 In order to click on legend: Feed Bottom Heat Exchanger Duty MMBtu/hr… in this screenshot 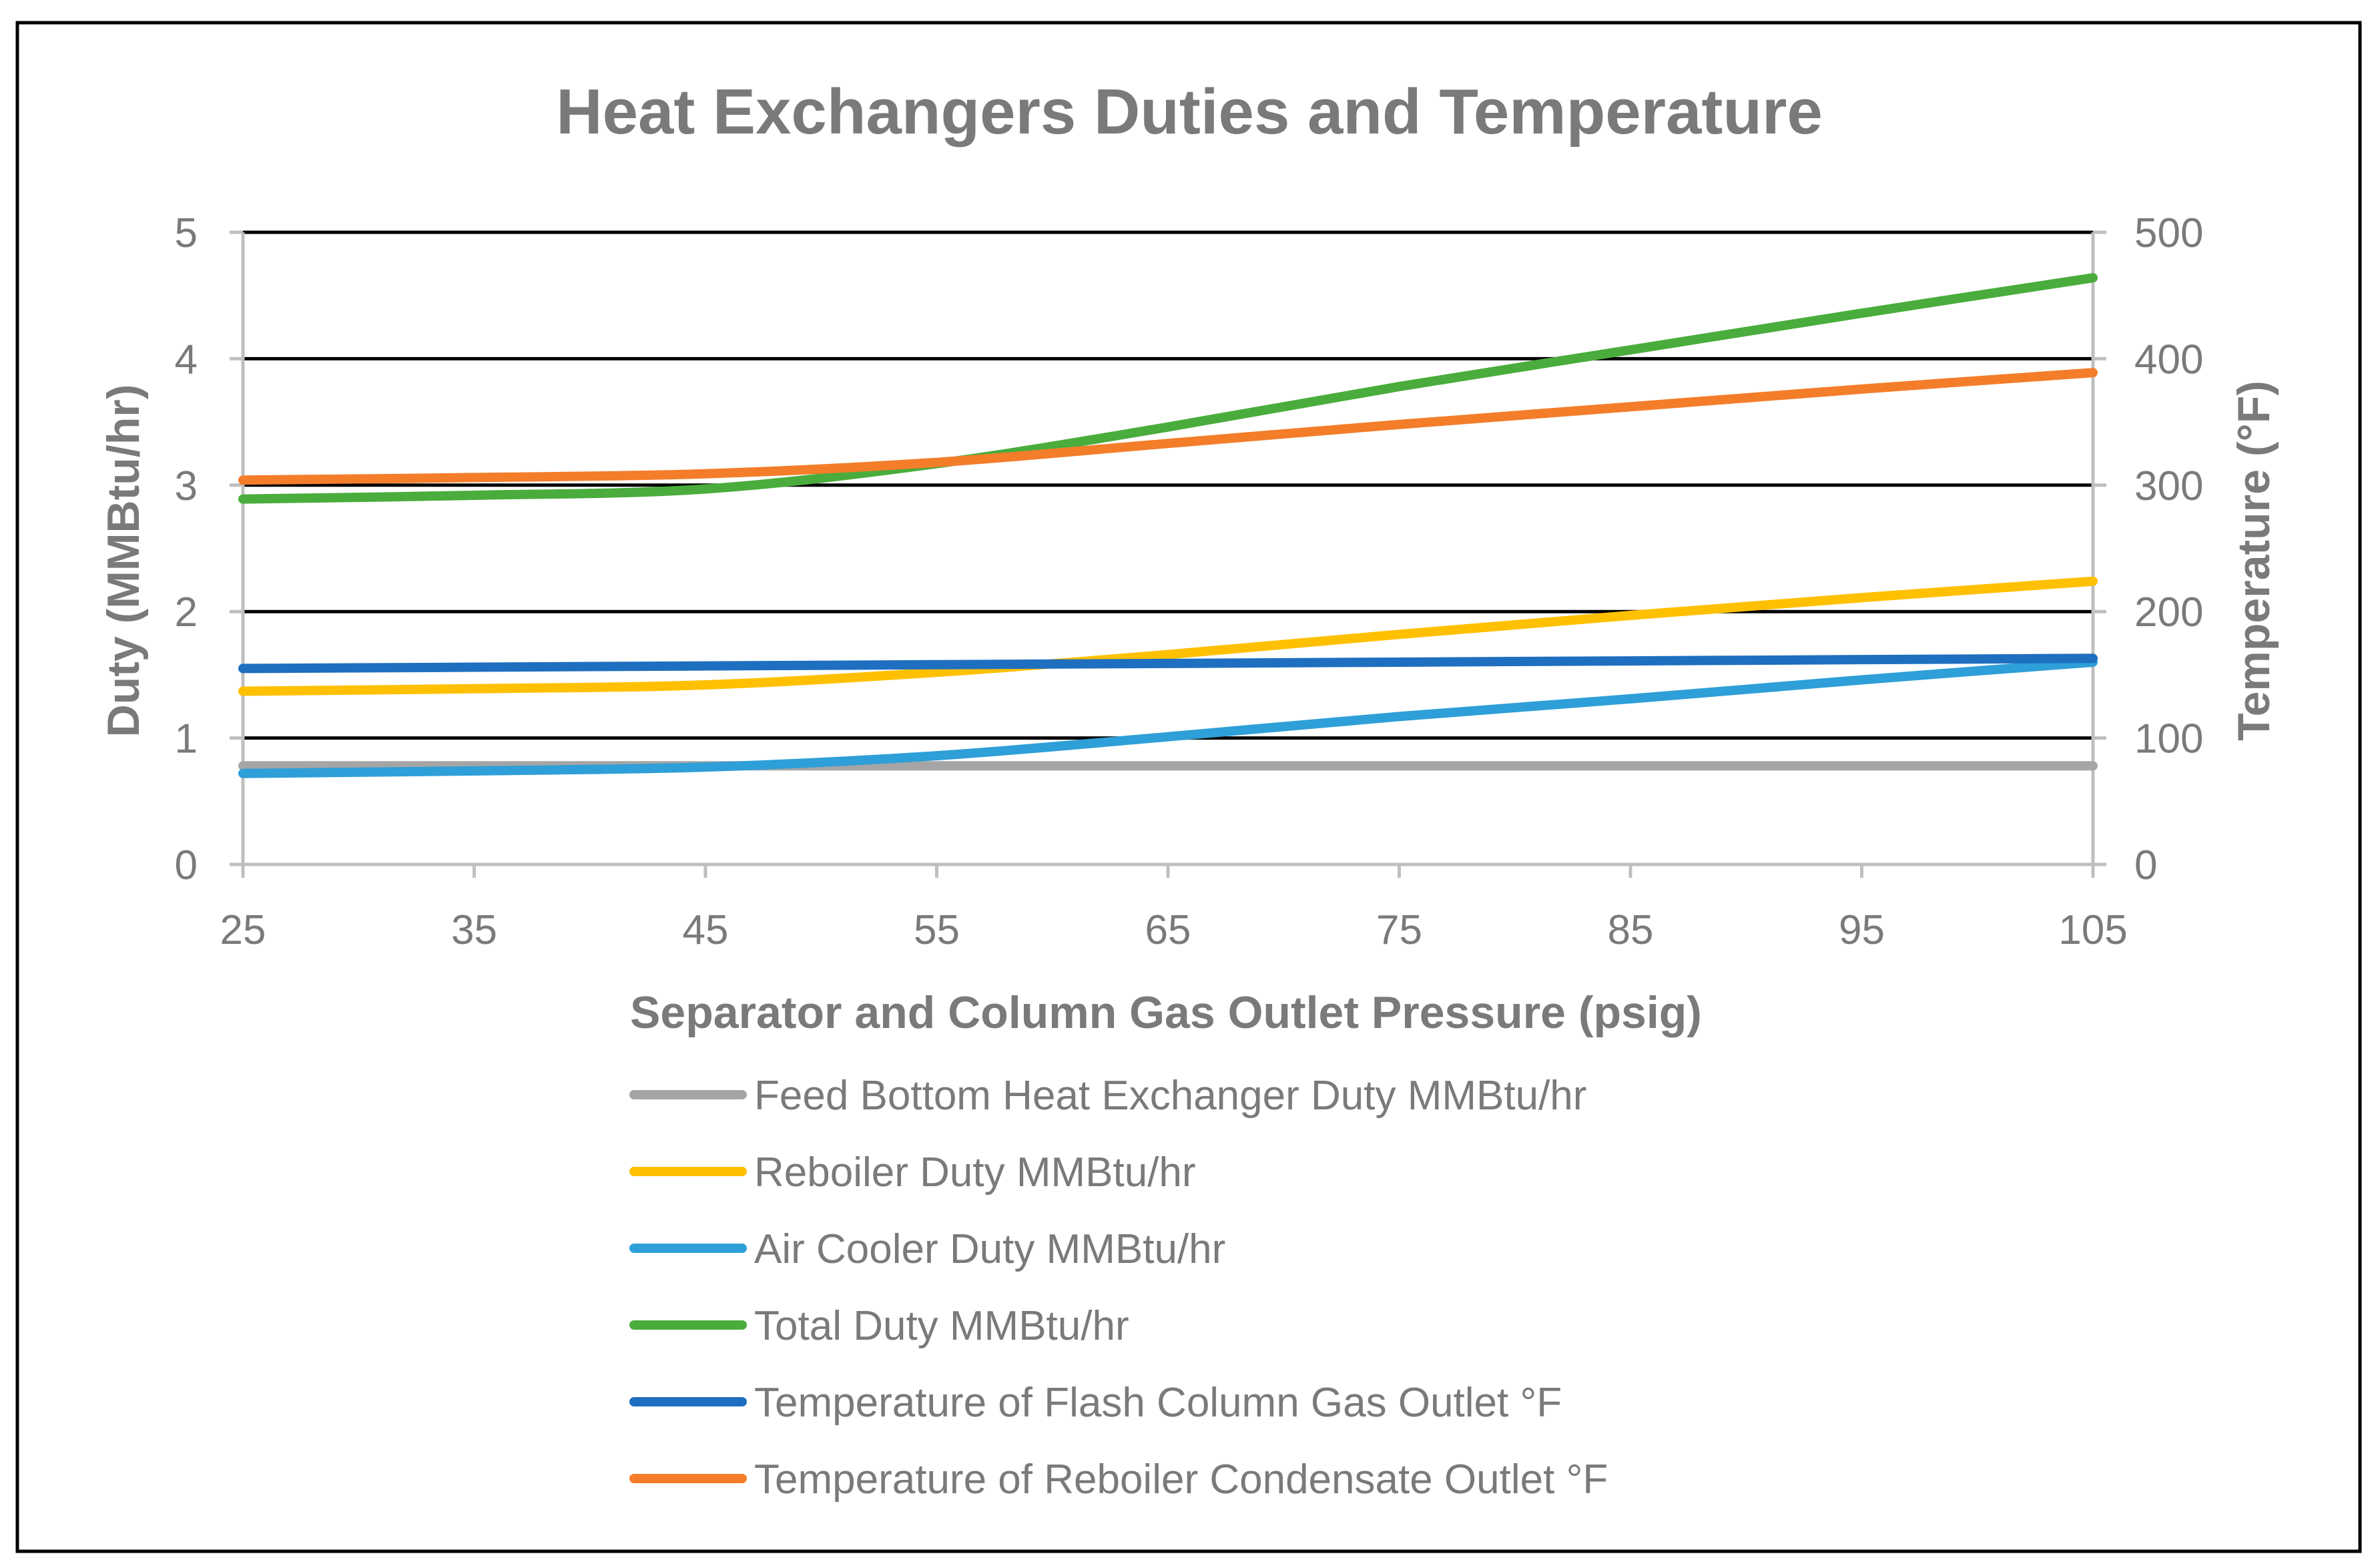, I will do `click(1118, 1288)`.